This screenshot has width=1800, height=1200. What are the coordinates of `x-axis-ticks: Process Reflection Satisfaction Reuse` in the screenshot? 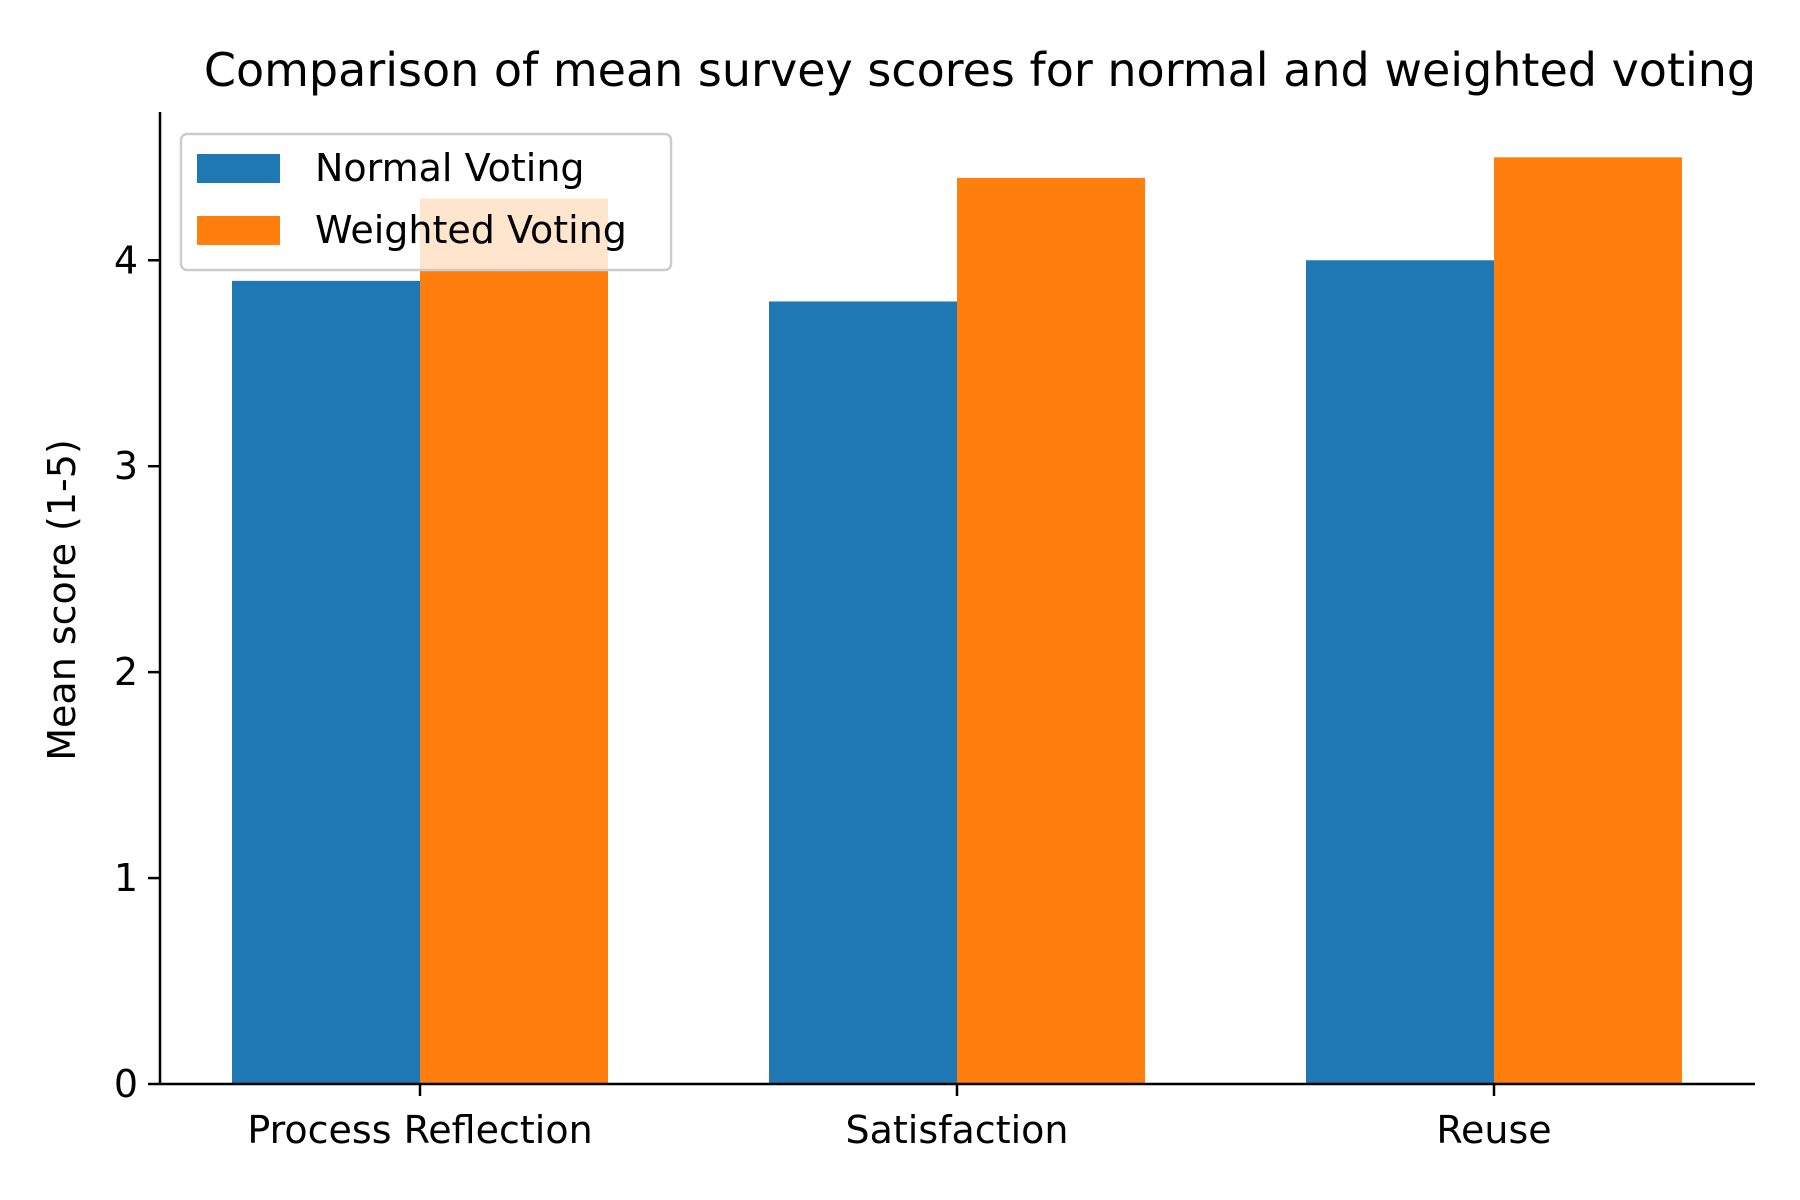 It's located at (899, 1118).